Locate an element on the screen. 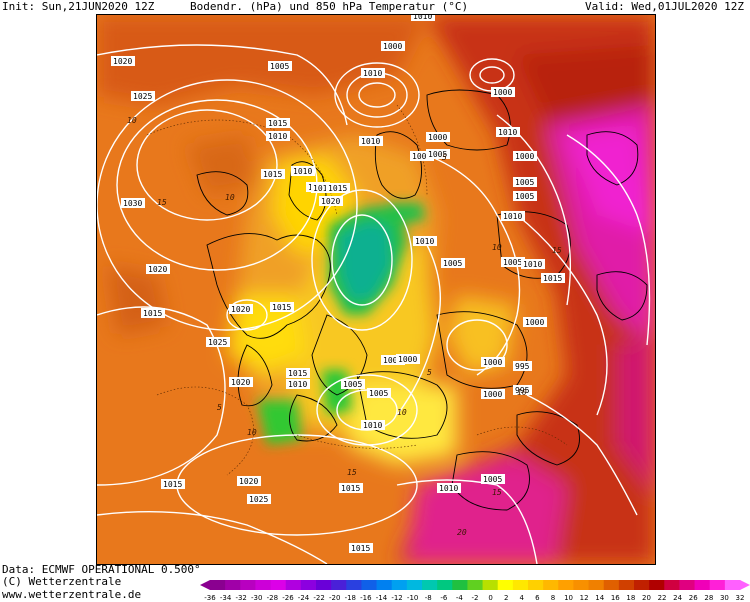 The height and width of the screenshot is (602, 750). colorbar-tick-label: -22 is located at coordinates (318, 598).